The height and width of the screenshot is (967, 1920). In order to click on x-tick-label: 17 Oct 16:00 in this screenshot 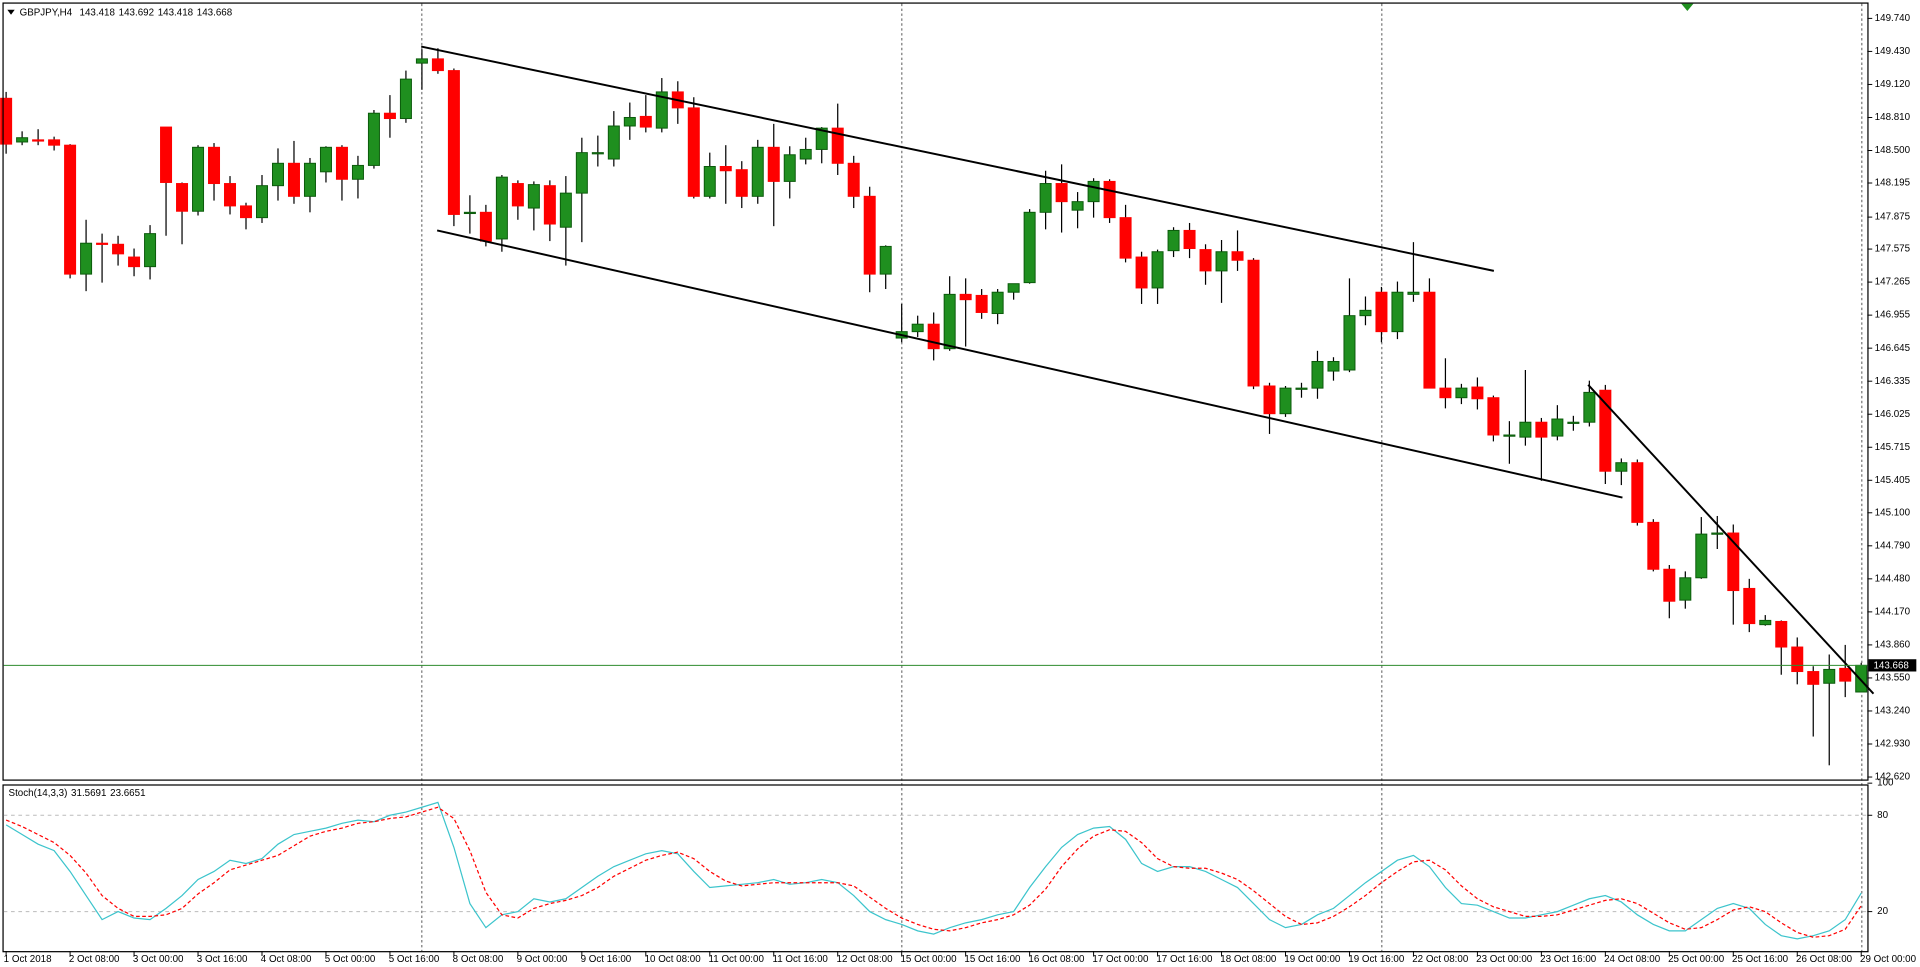, I will do `click(1184, 959)`.